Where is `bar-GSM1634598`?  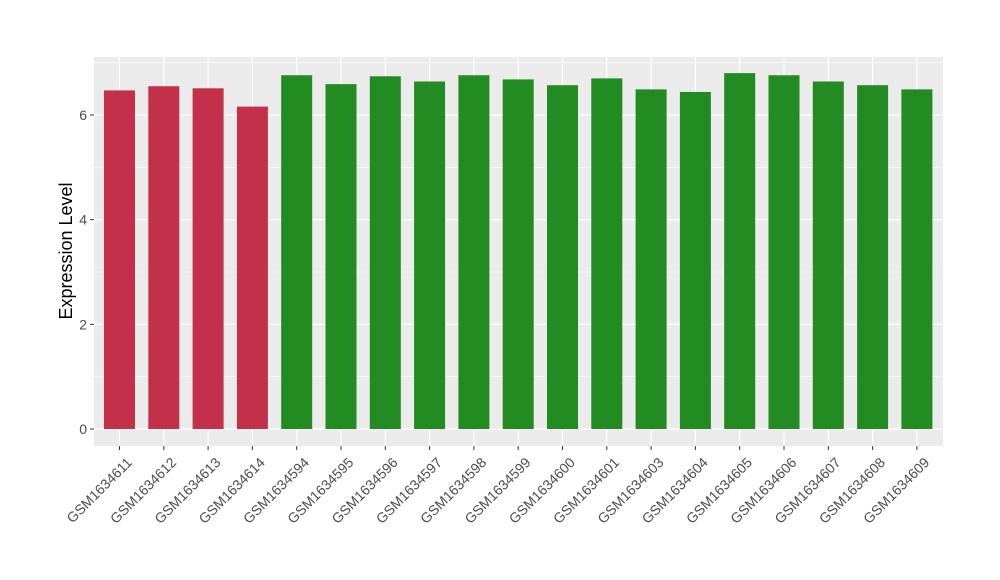
bar-GSM1634598 is located at coordinates (474, 252).